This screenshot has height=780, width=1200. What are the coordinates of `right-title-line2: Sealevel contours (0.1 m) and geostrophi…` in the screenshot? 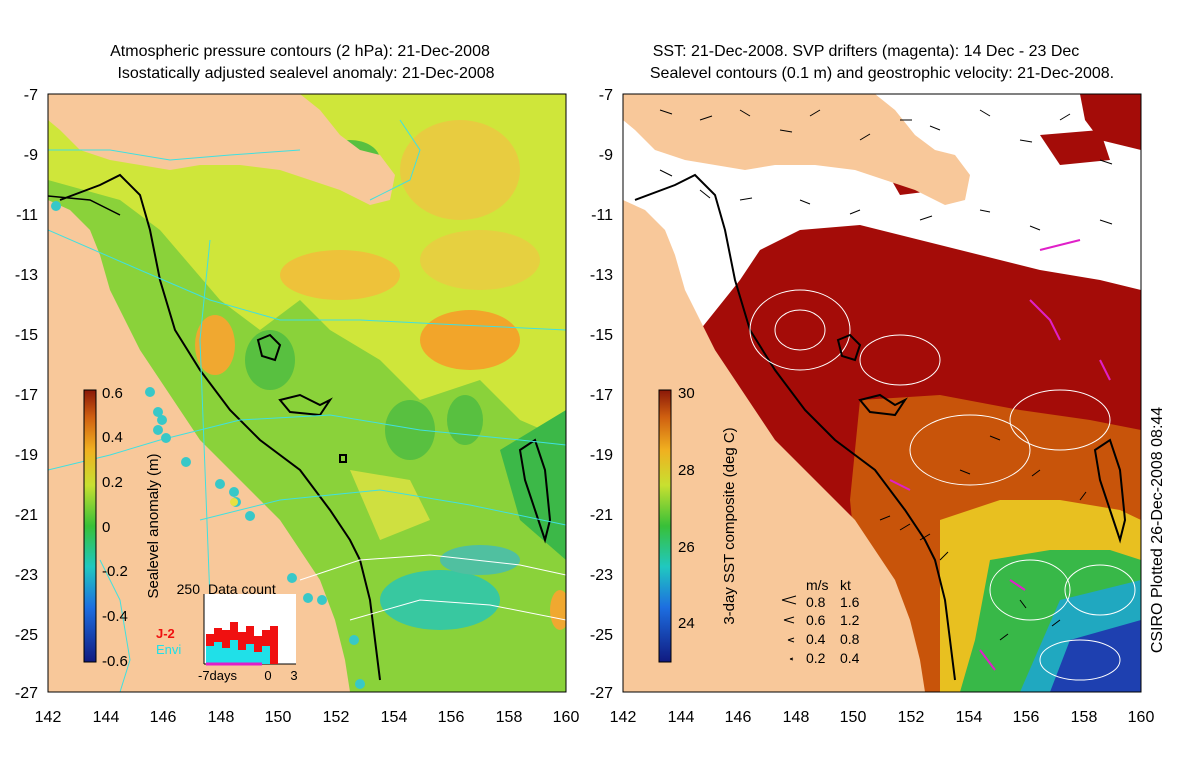 It's located at (882, 73).